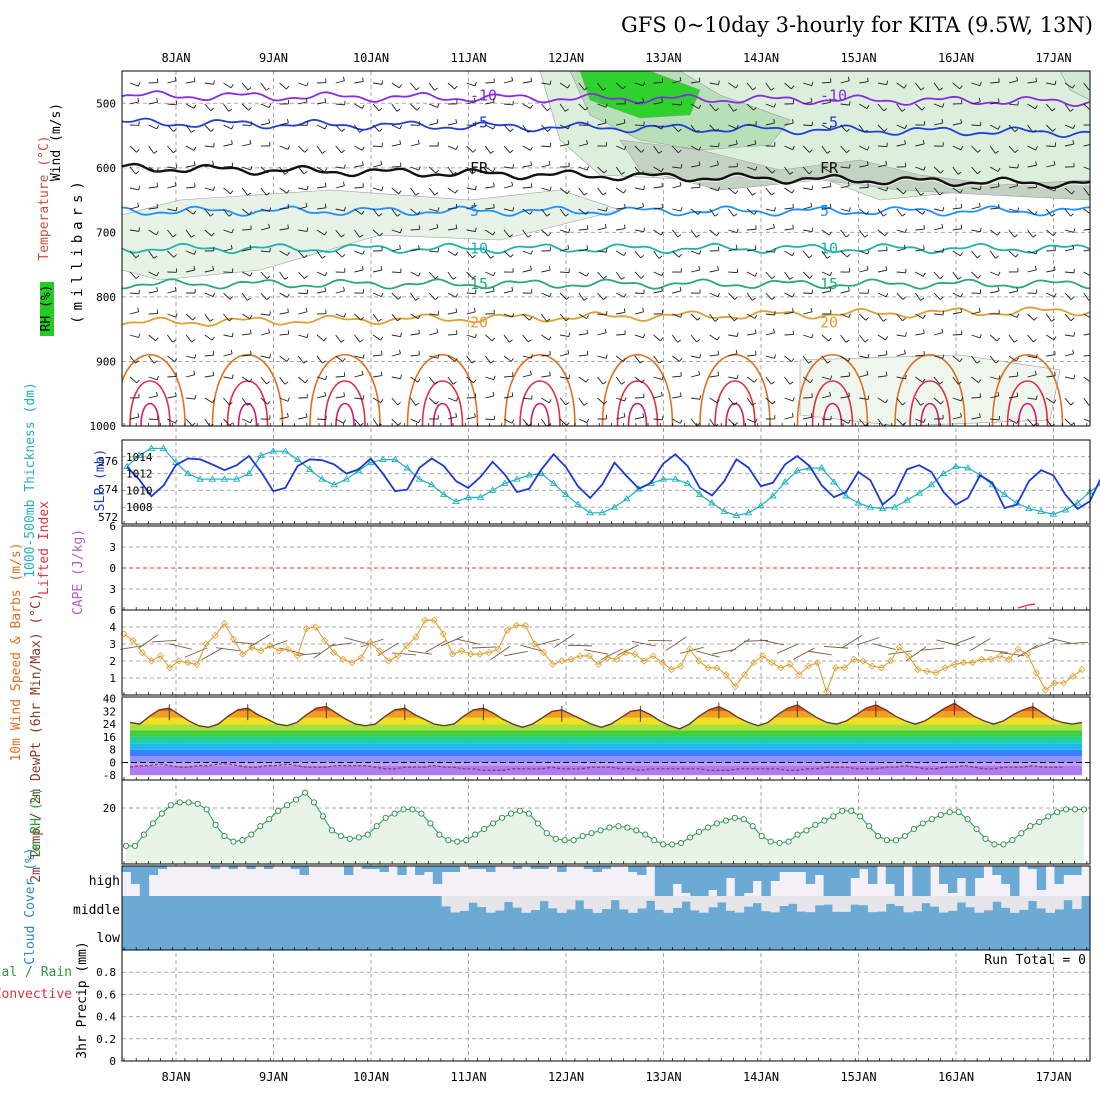  Describe the element at coordinates (139, 490) in the screenshot. I see `slp-tick: 1010` at that location.